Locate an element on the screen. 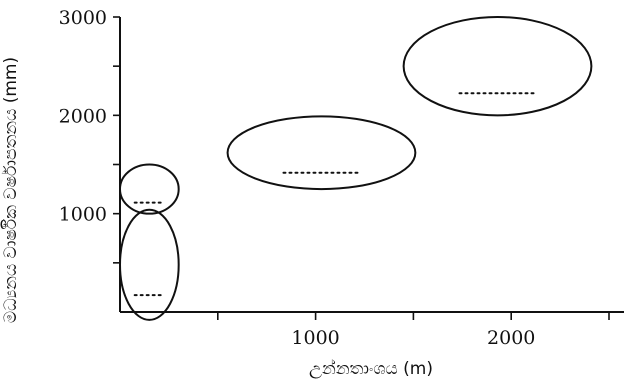  x-tick-label: 2000 is located at coordinates (511, 338).